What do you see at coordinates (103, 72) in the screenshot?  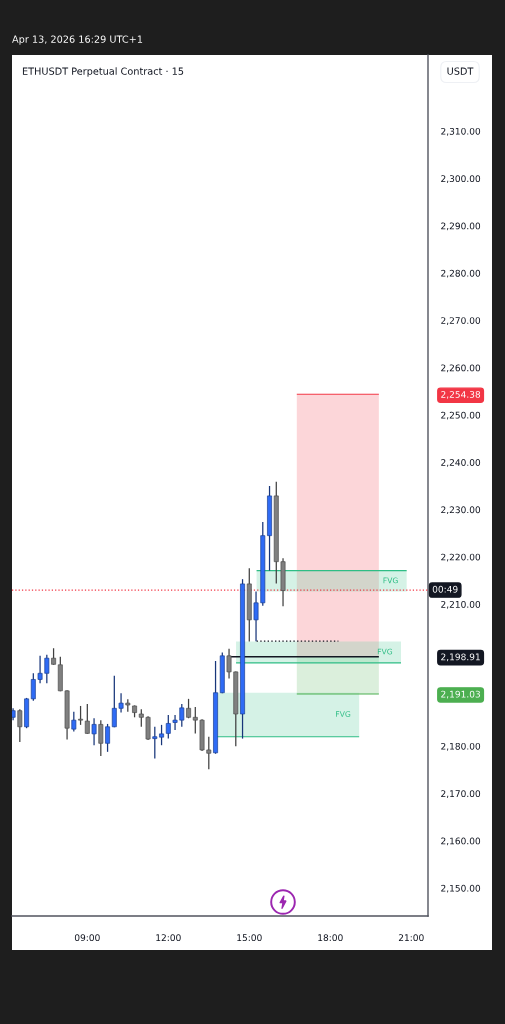 I see `text: ETHUSDT Perpetual Contract · 15` at bounding box center [103, 72].